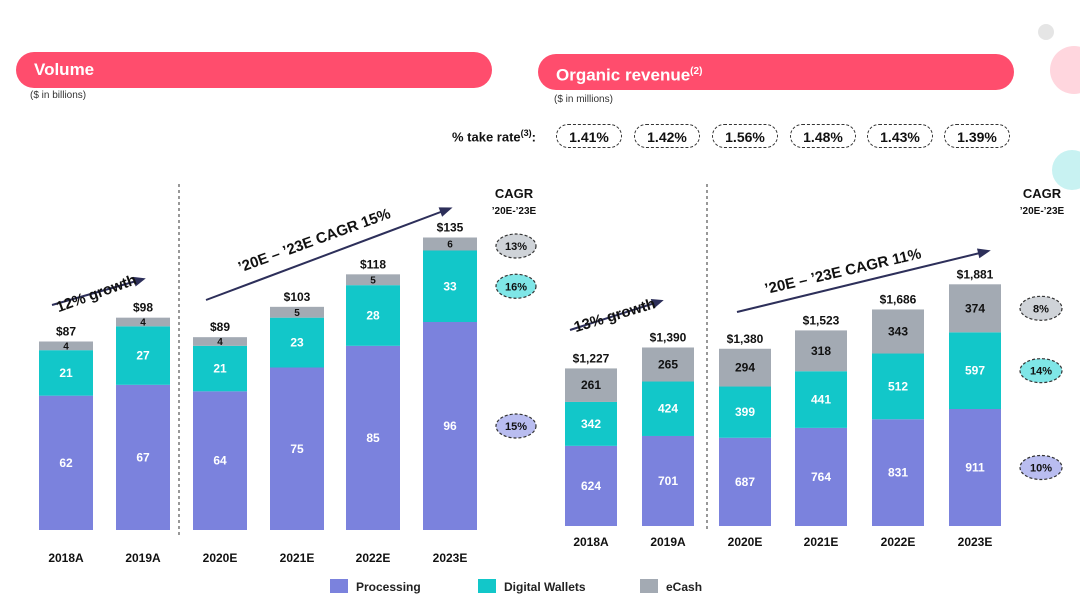 This screenshot has height=606, width=1080. Describe the element at coordinates (487, 586) in the screenshot. I see `legend-swatch-digital-wallets` at that location.